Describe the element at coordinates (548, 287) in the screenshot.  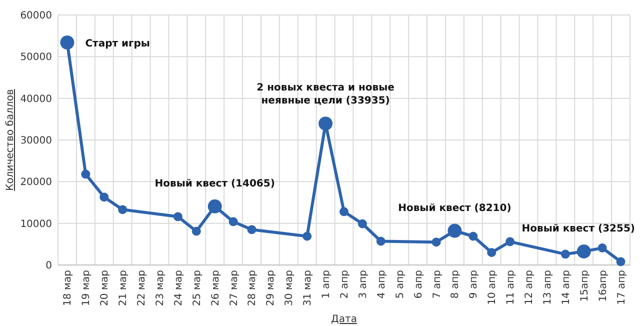
I see `x-tick-label: 13 апр` at that location.